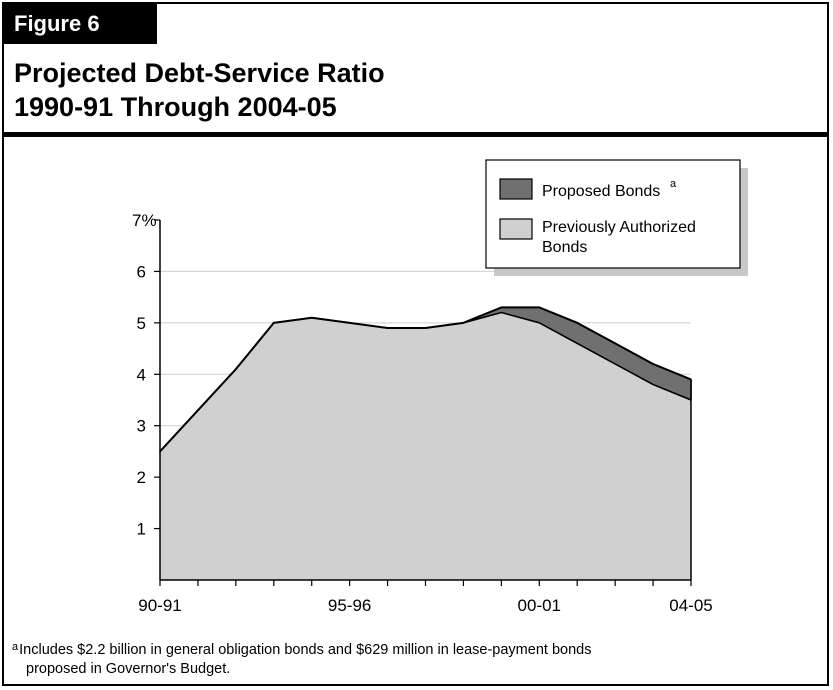 This screenshot has width=833, height=690. I want to click on y-tick-label: 5, so click(141, 323).